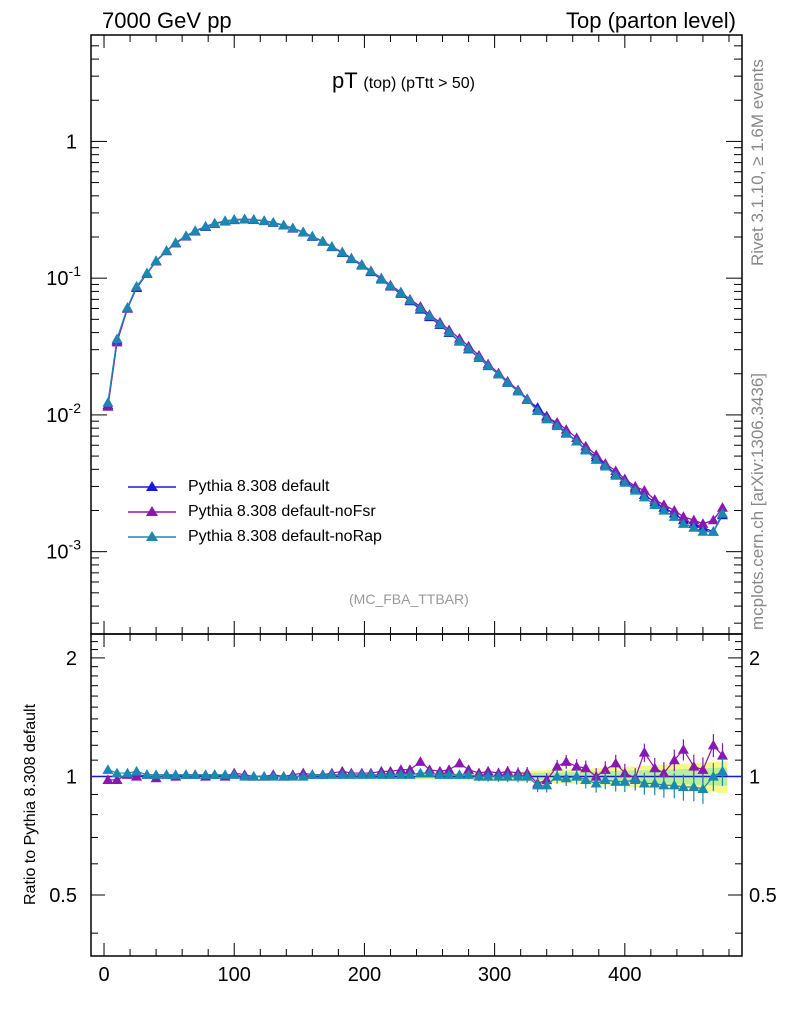 This screenshot has width=786, height=1024. Describe the element at coordinates (419, 83) in the screenshot. I see `plot-title-sub: (top) (pTtt > 50)` at that location.